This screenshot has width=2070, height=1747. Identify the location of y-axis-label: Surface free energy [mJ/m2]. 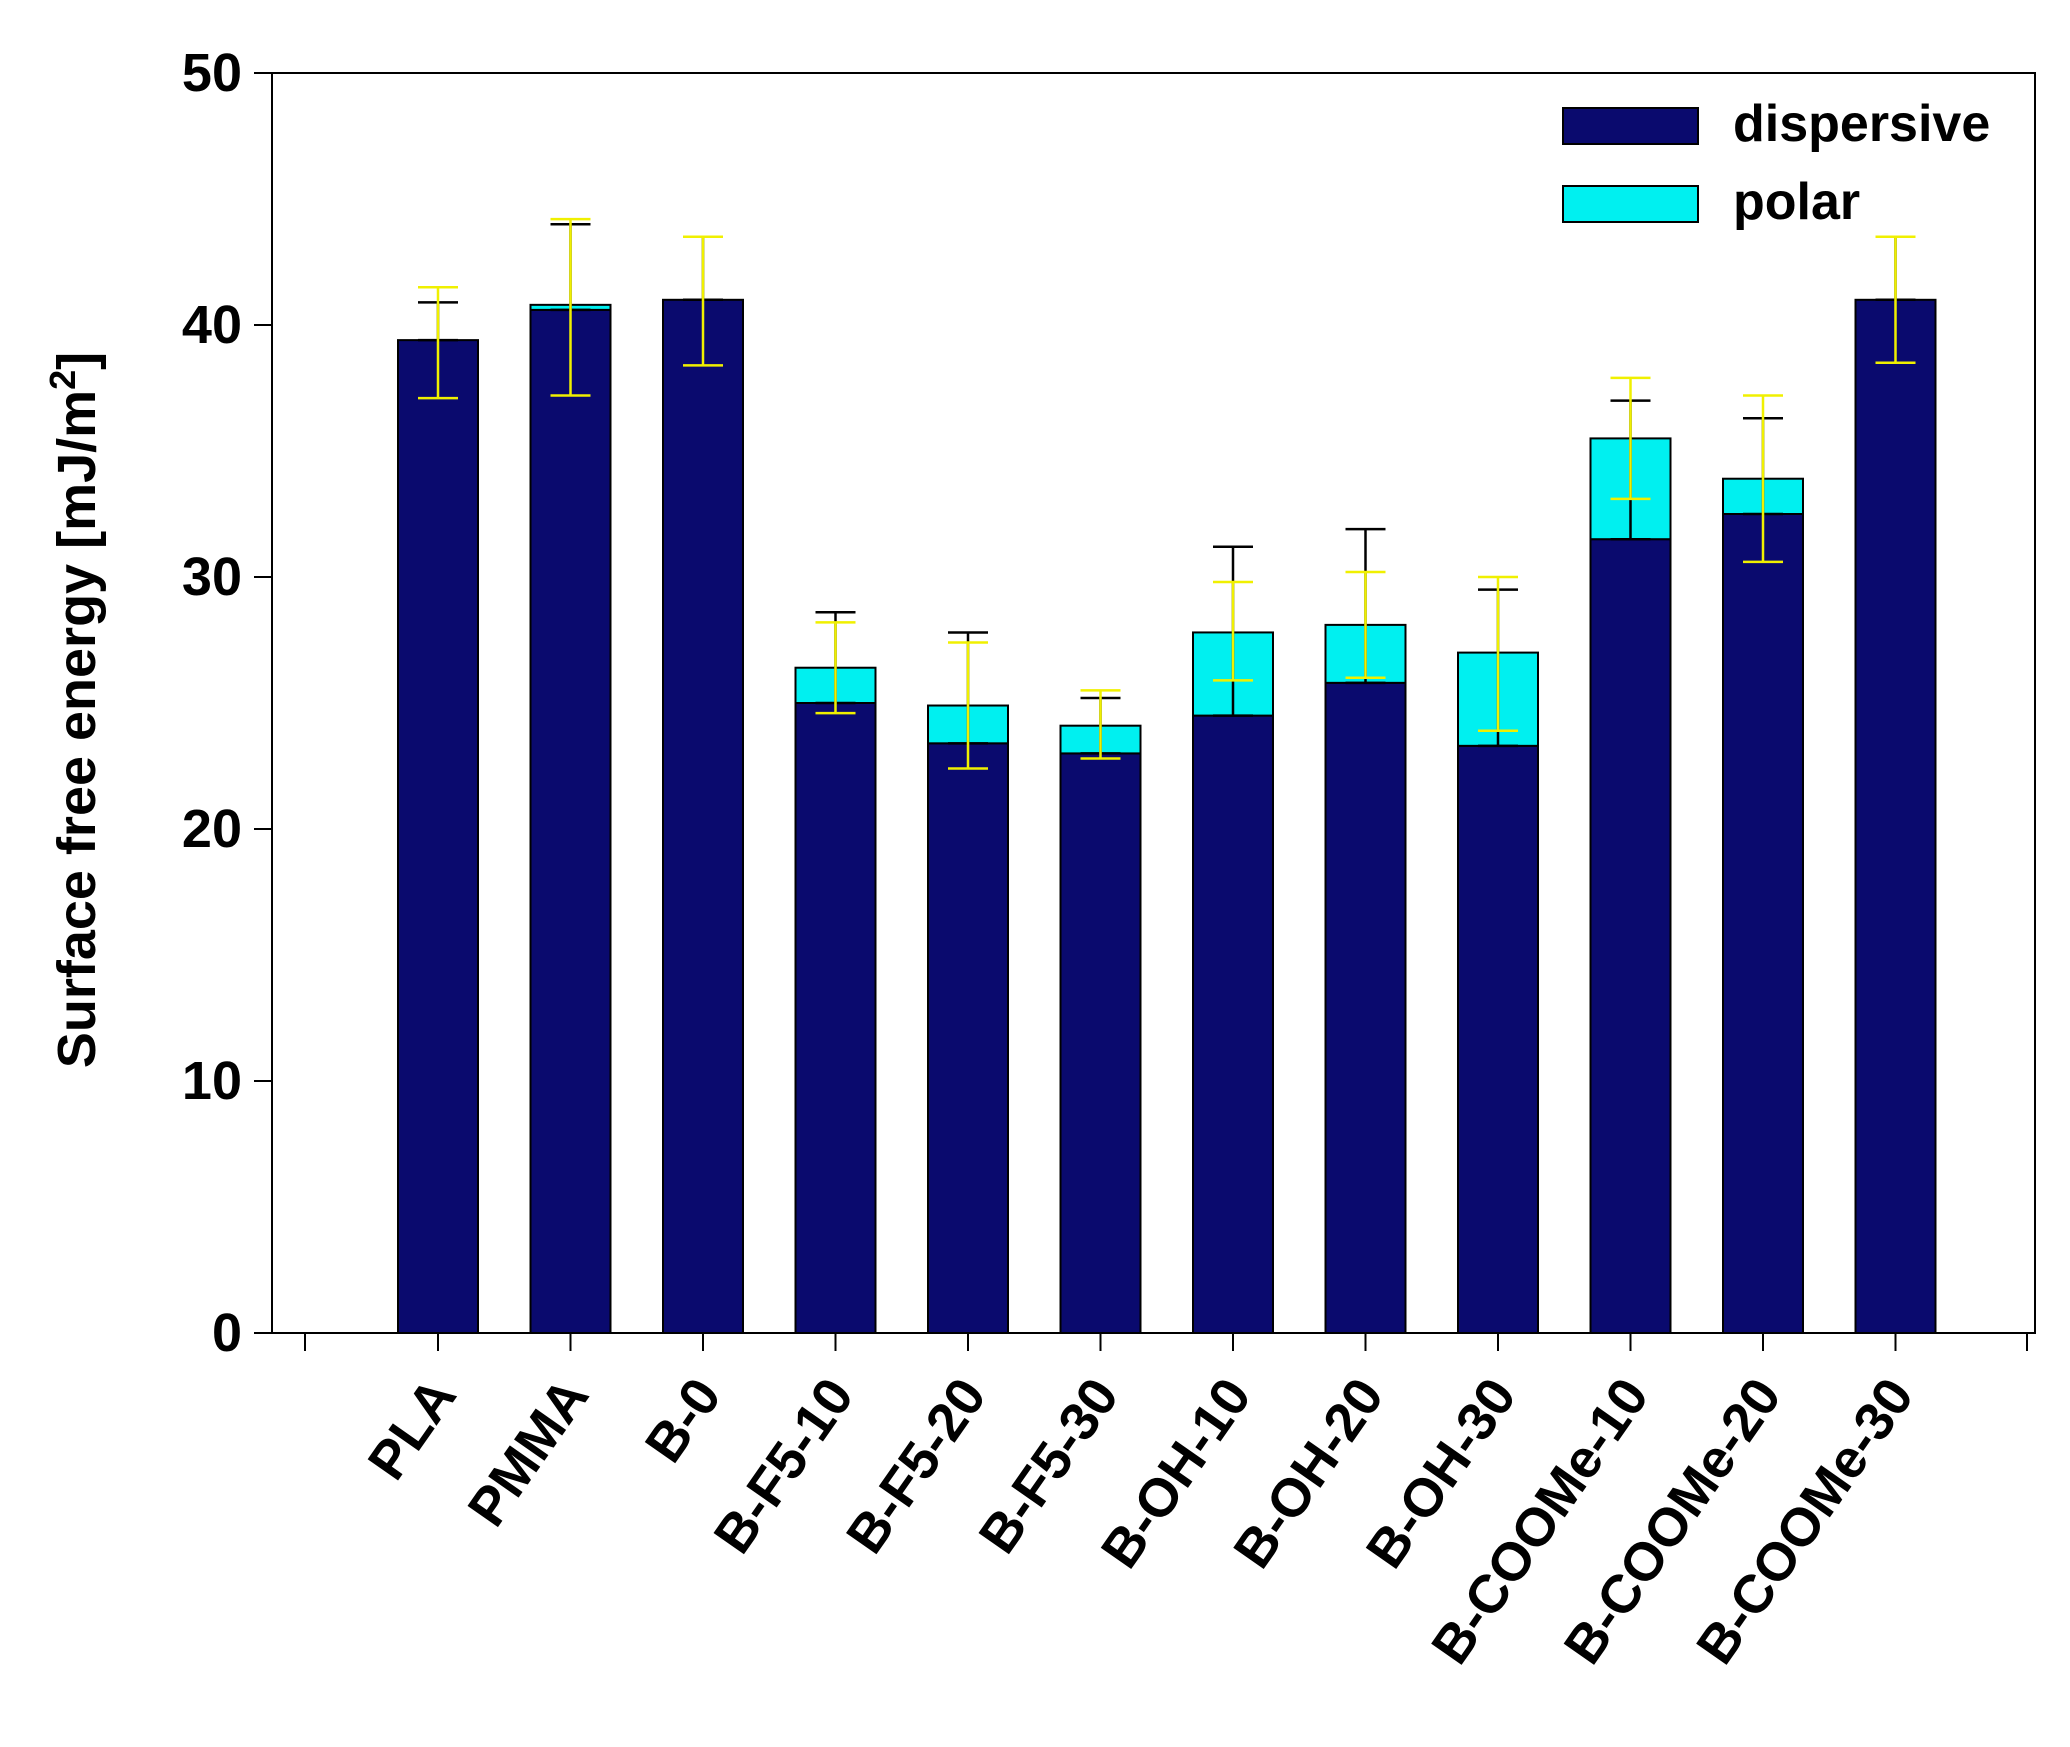
(75, 710).